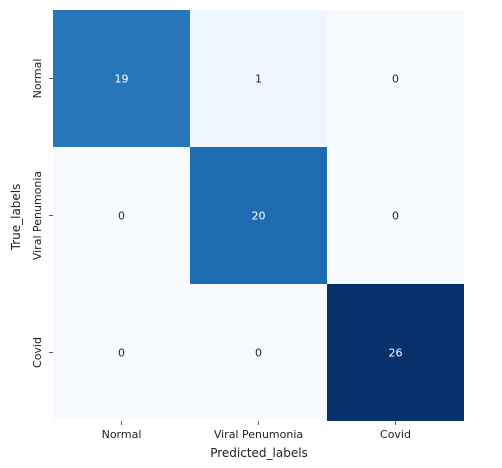 The height and width of the screenshot is (468, 502). I want to click on y-tick-label: Covid, so click(37, 352).